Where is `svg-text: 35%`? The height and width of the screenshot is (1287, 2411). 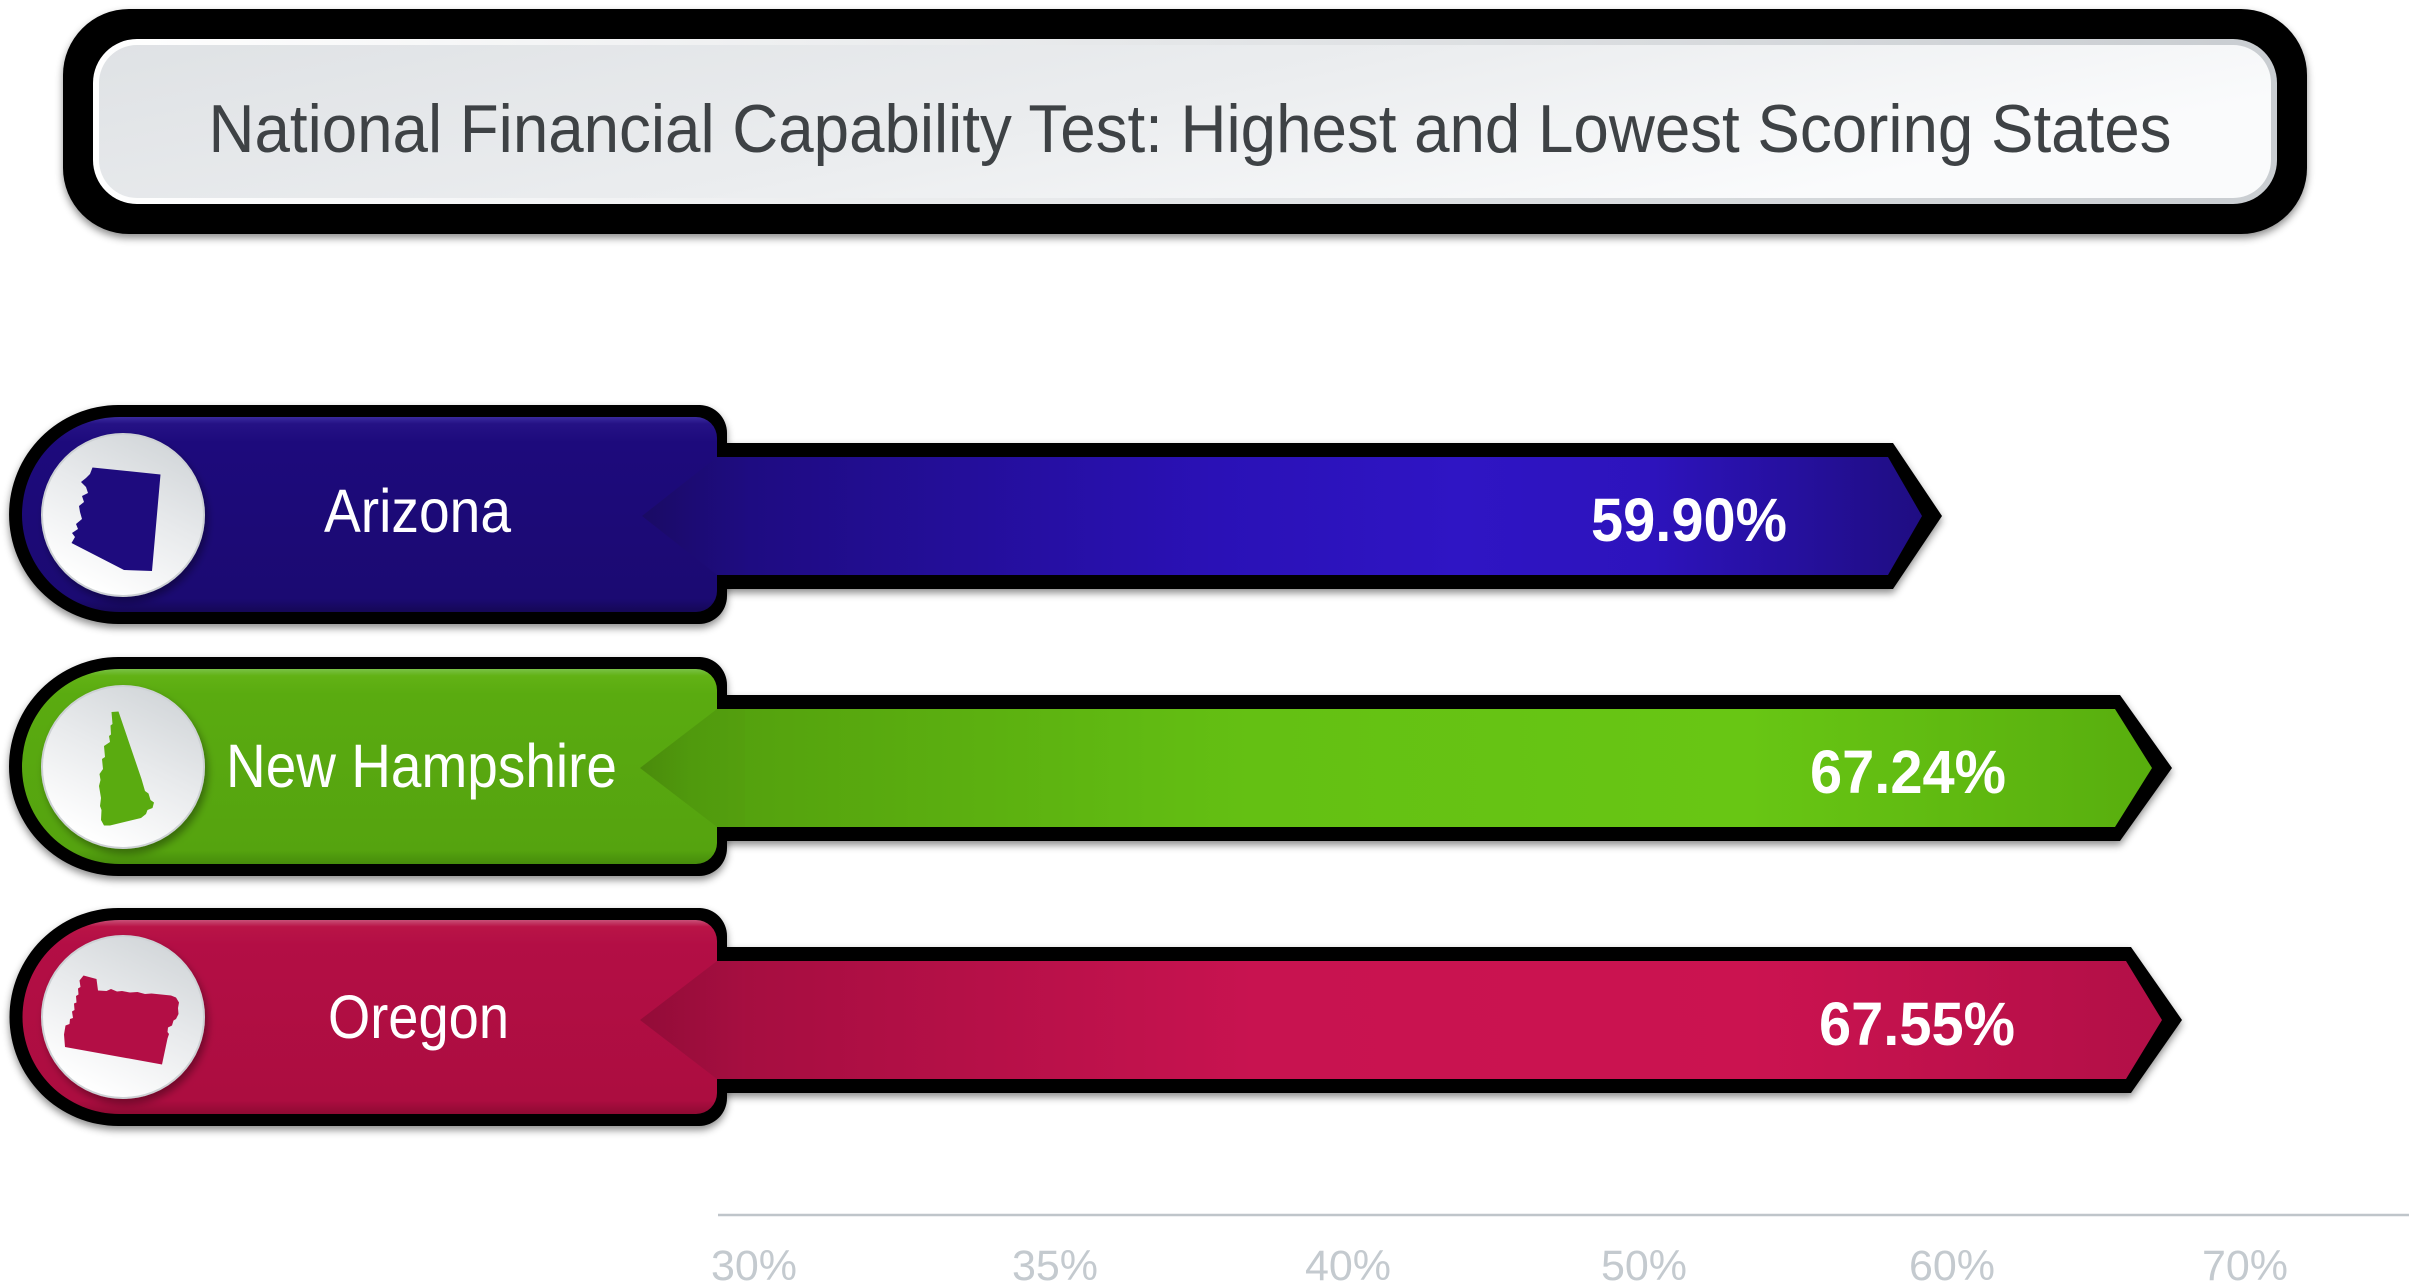
svg-text: 35% is located at coordinates (1055, 1264).